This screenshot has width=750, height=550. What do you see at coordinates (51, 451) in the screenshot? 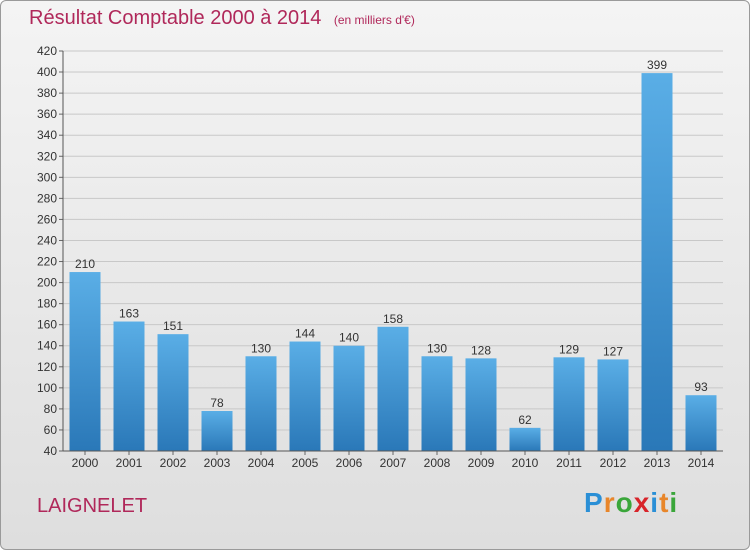
I see `y-tick-label: 40` at bounding box center [51, 451].